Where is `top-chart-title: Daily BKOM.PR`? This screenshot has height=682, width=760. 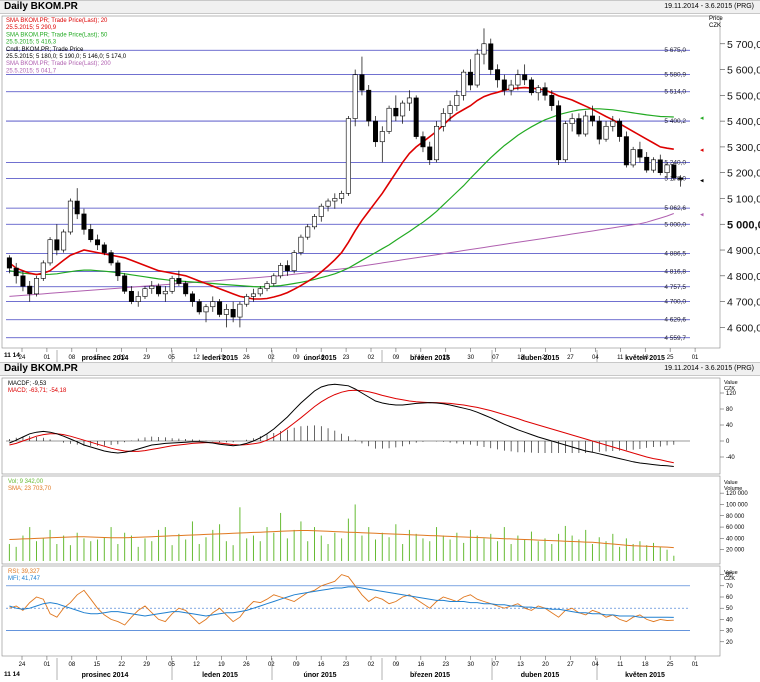 top-chart-title: Daily BKOM.PR is located at coordinates (41, 6).